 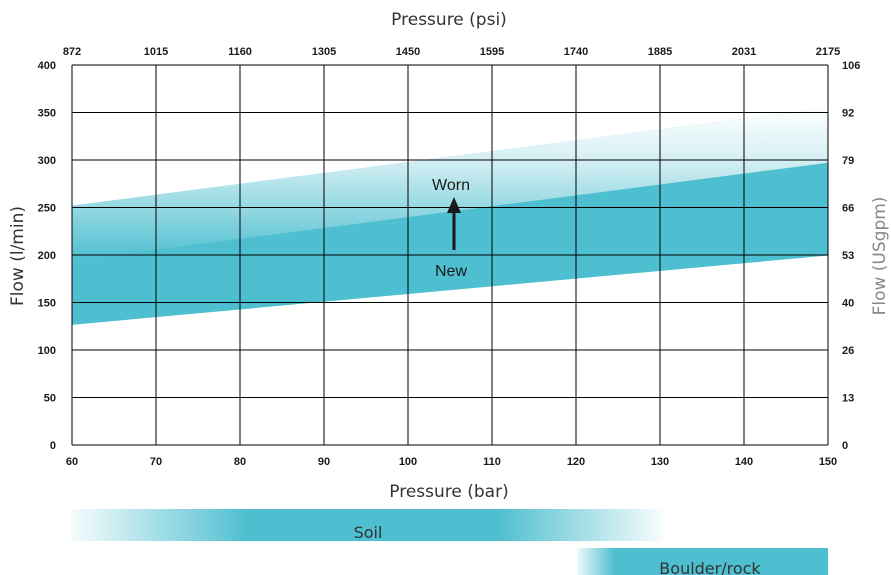 What do you see at coordinates (324, 462) in the screenshot?
I see `x-tick-label-bottom: 90` at bounding box center [324, 462].